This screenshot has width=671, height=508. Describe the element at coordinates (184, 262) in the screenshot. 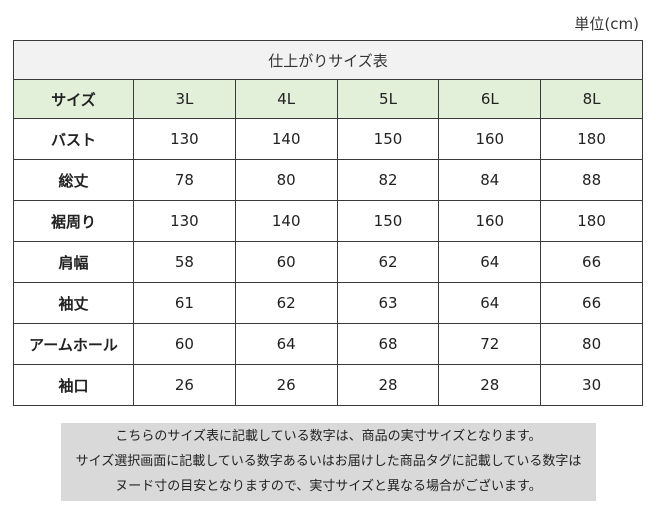

I see `table-cell: 58` at that location.